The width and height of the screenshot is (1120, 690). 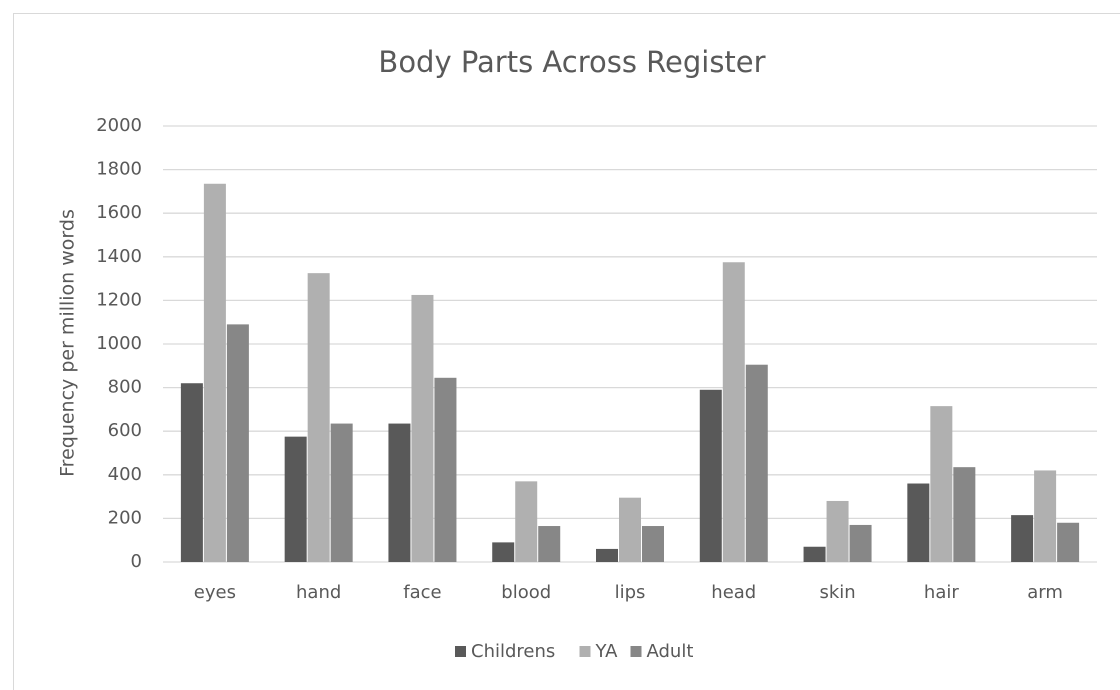 What do you see at coordinates (125, 387) in the screenshot?
I see `y-tick-label: 800` at bounding box center [125, 387].